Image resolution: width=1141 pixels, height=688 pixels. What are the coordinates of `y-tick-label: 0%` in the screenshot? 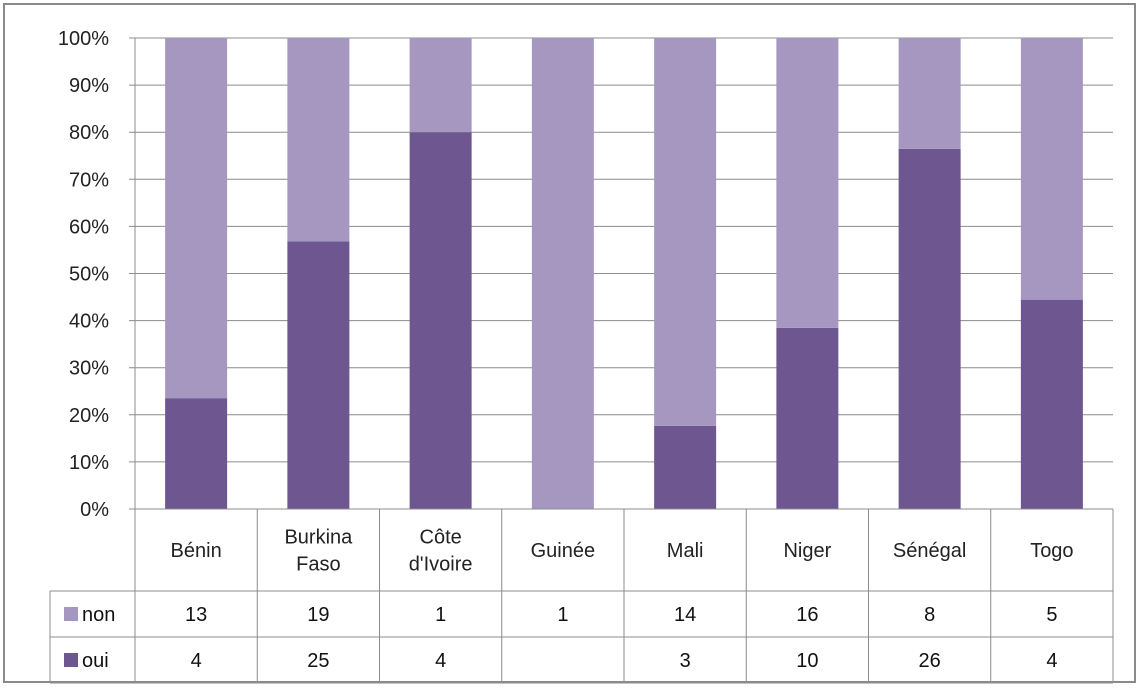 It's located at (94, 510).